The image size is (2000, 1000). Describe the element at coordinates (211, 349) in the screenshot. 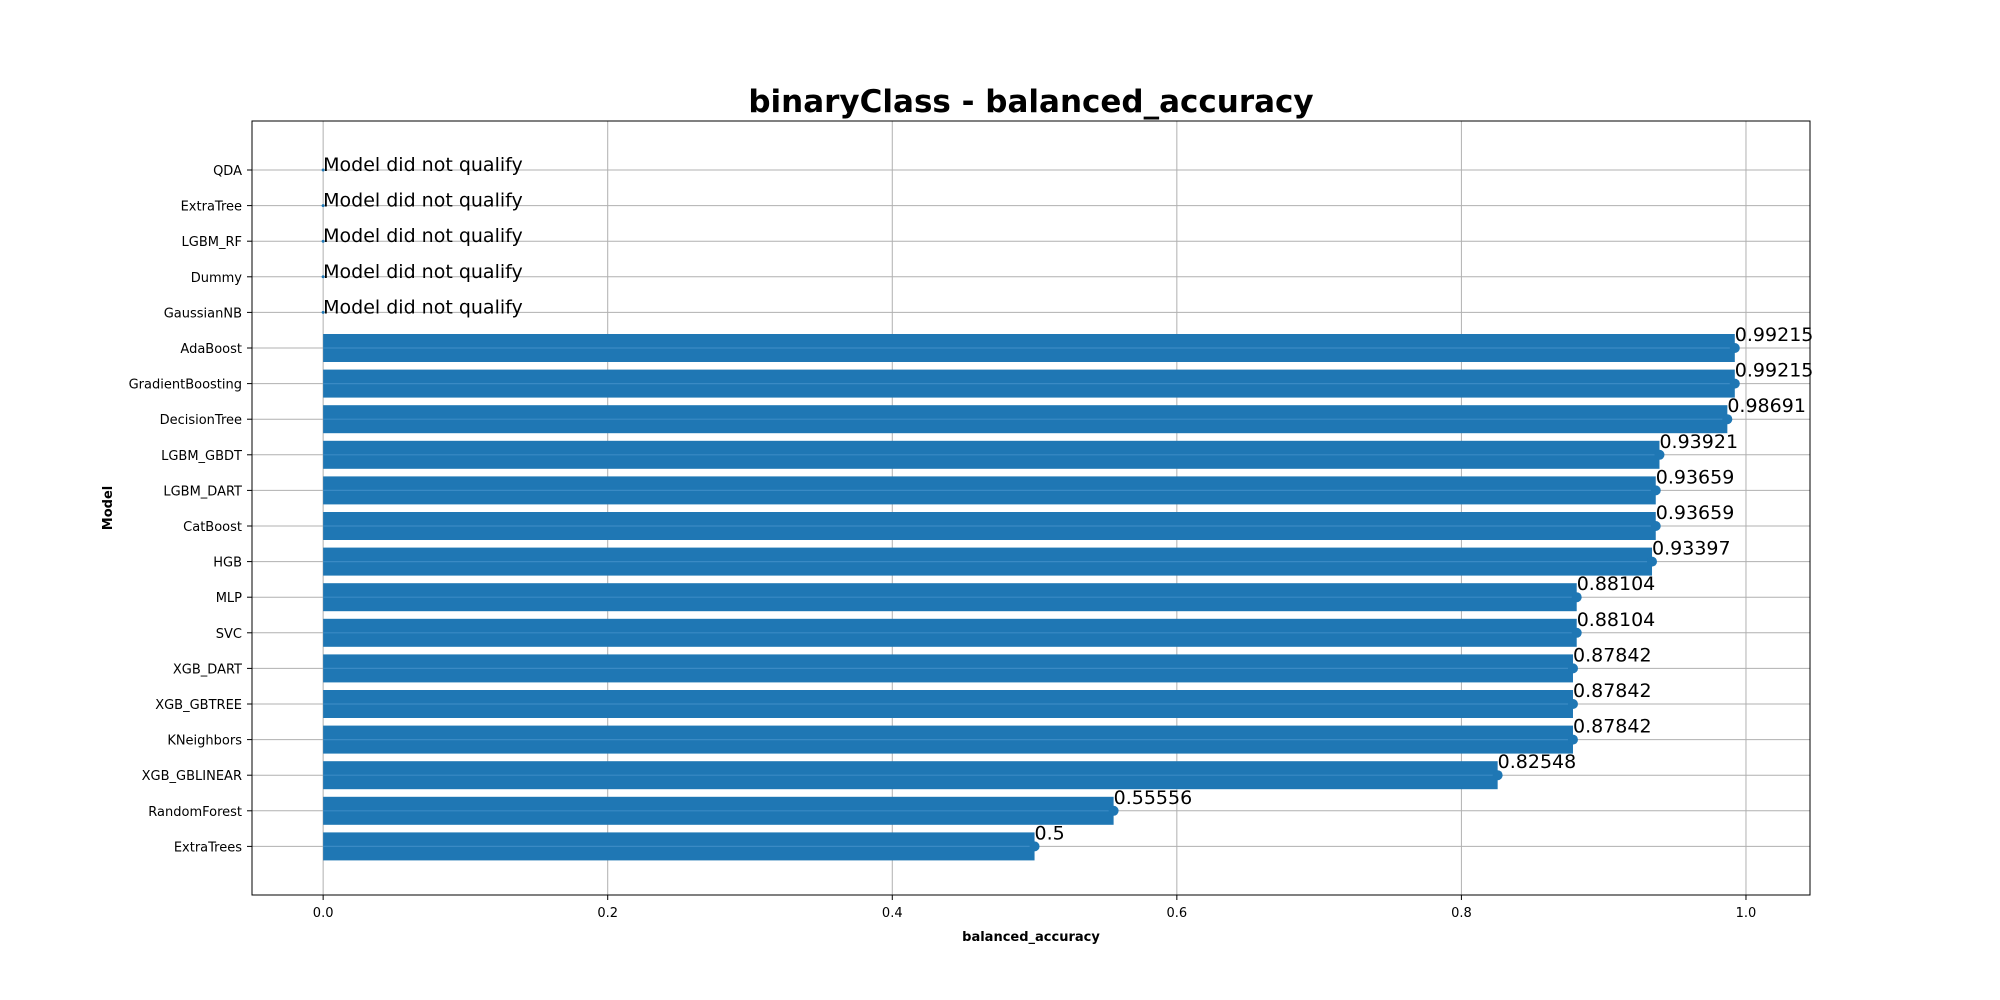

I see `y-tick-label: AdaBoost` at that location.